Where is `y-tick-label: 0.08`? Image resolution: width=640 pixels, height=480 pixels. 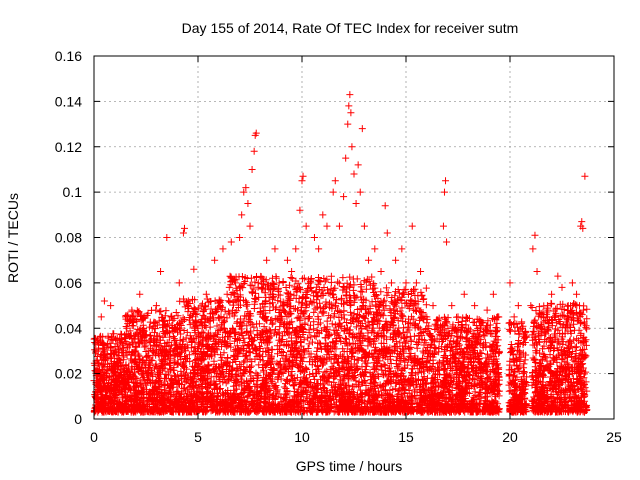
y-tick-label: 0.08 is located at coordinates (68, 238).